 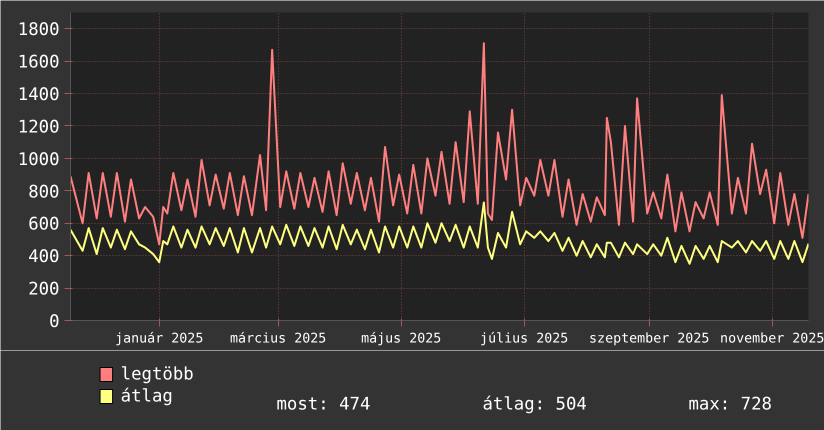 What do you see at coordinates (39, 30) in the screenshot?
I see `y-tick-label: 1800` at bounding box center [39, 30].